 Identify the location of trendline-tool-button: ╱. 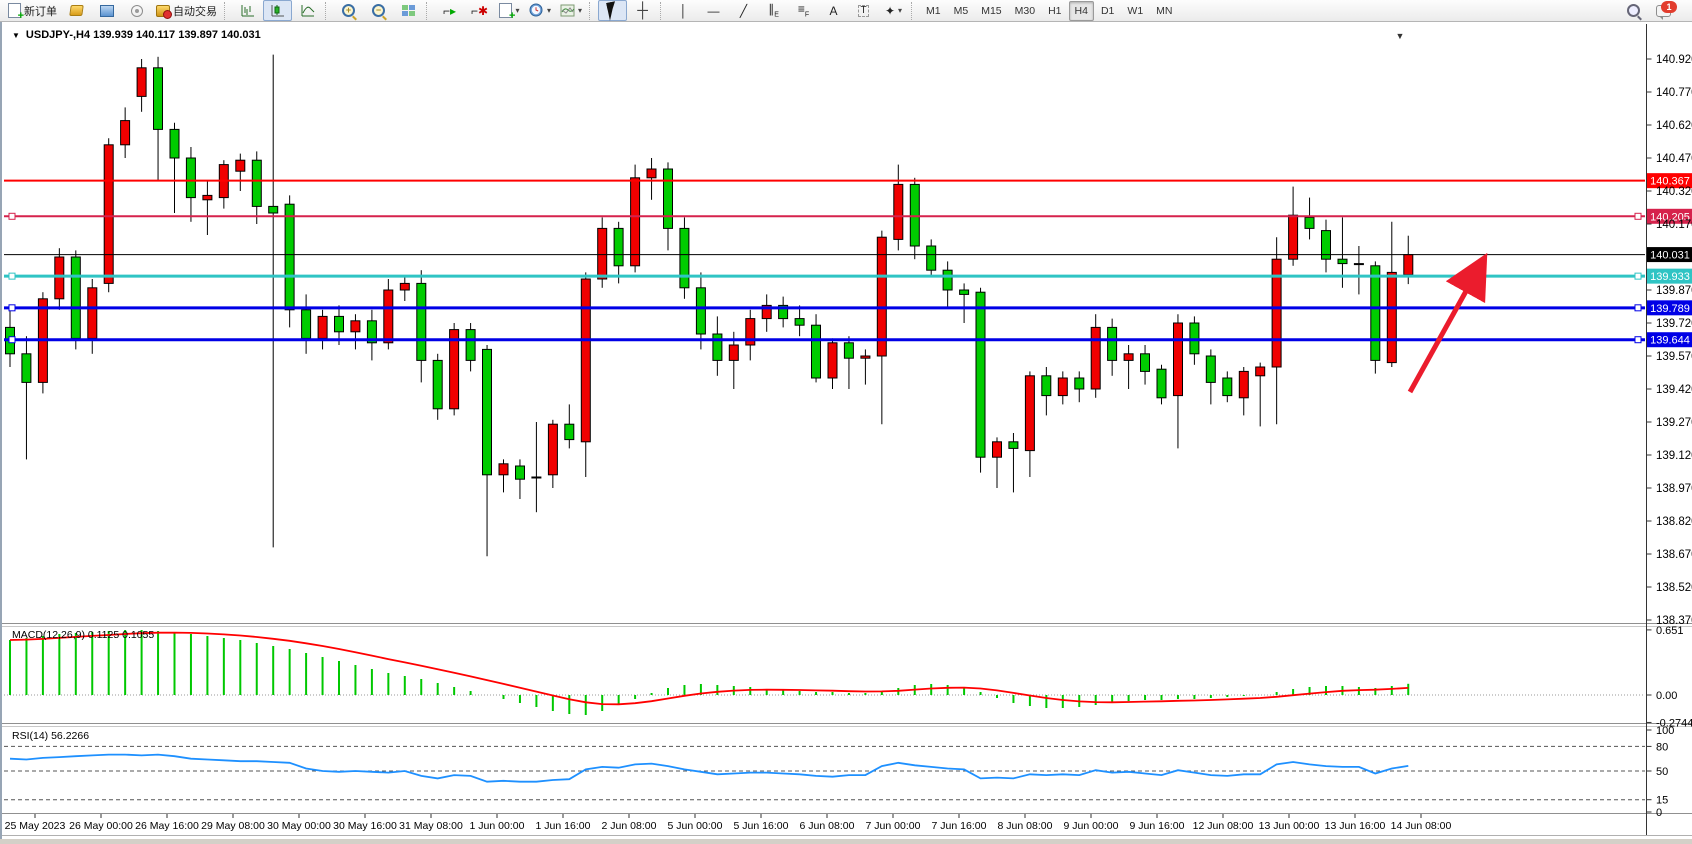
(743, 10).